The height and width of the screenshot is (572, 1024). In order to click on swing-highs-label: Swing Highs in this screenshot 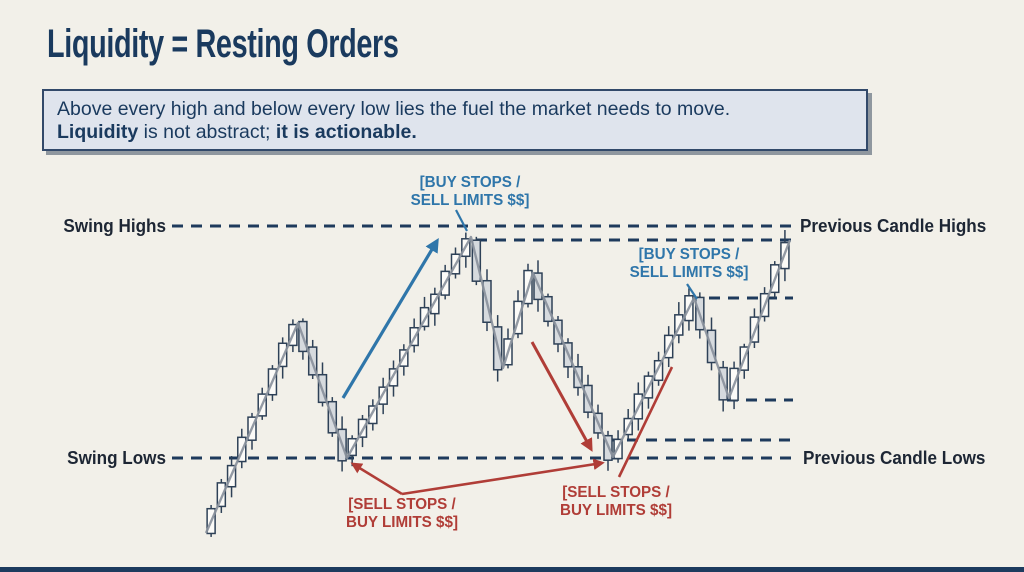, I will do `click(115, 226)`.